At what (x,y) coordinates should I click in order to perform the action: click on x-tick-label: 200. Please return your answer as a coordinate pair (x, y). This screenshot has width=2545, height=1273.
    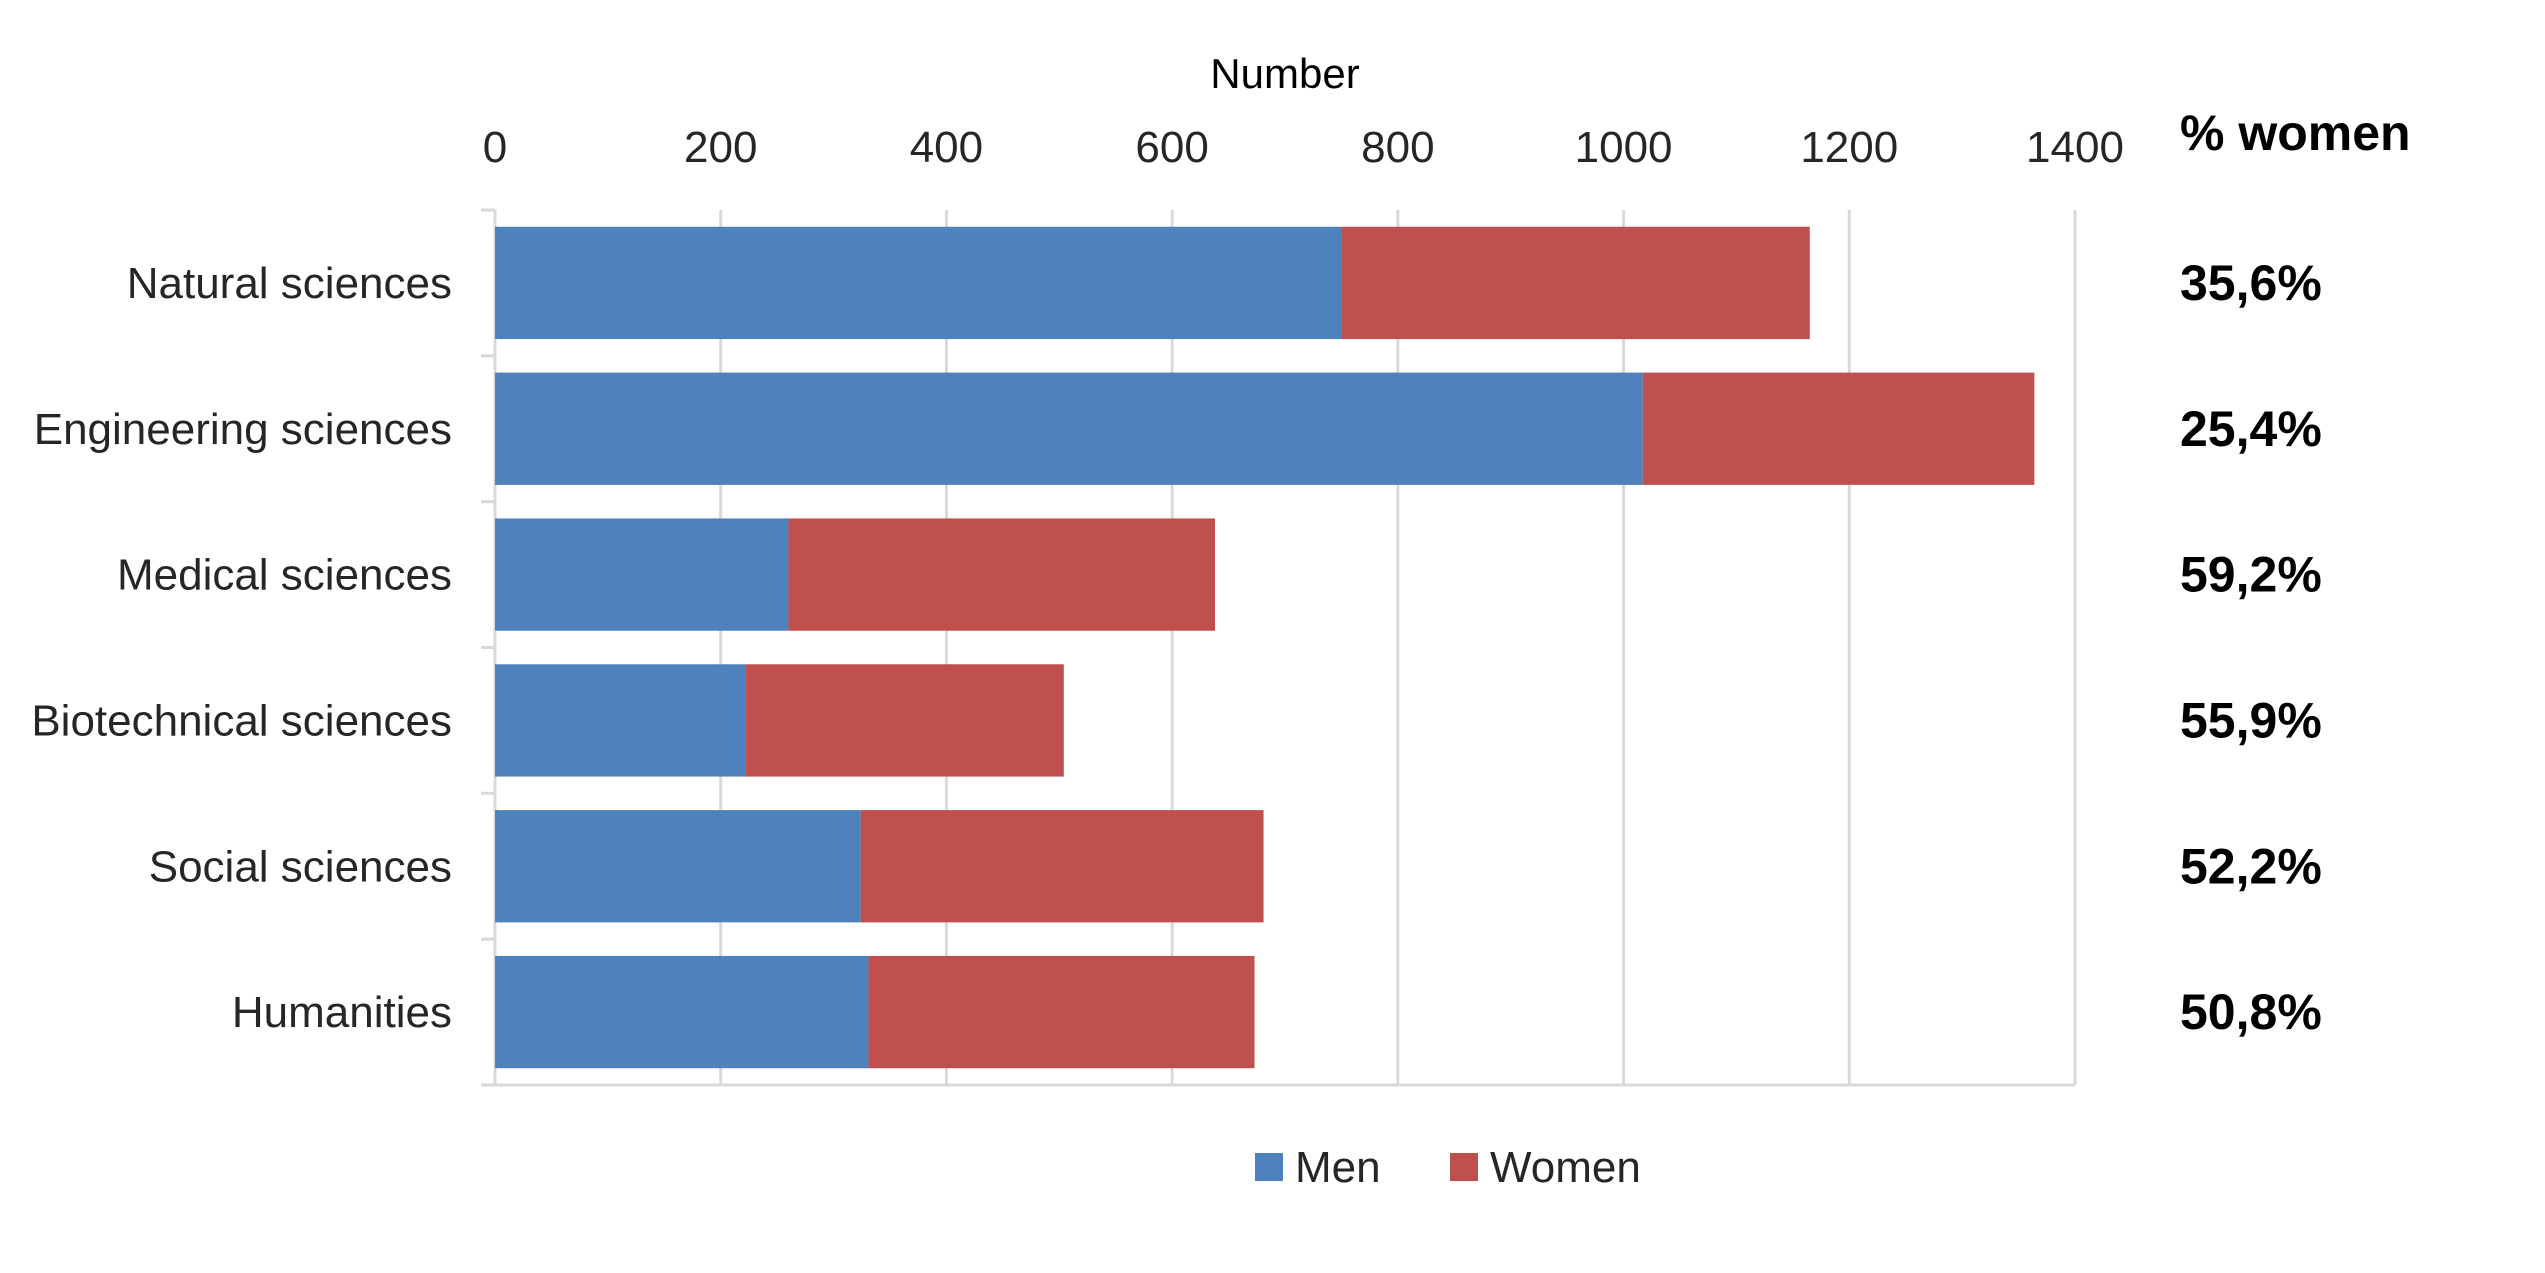
    Looking at the image, I should click on (720, 147).